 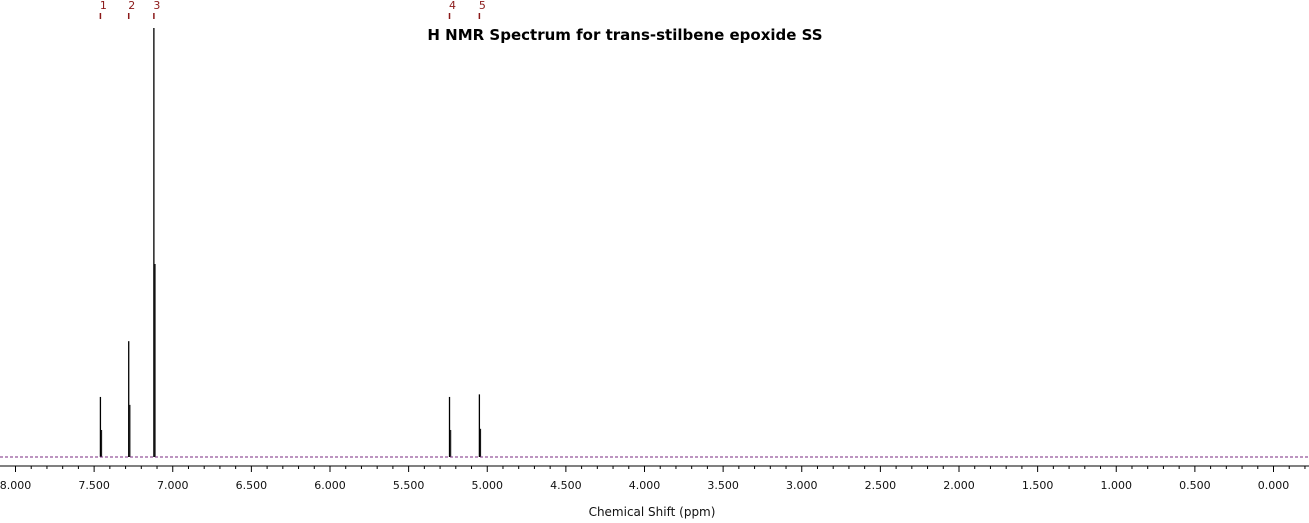 I want to click on x-tick-label: 3.500, so click(x=723, y=485).